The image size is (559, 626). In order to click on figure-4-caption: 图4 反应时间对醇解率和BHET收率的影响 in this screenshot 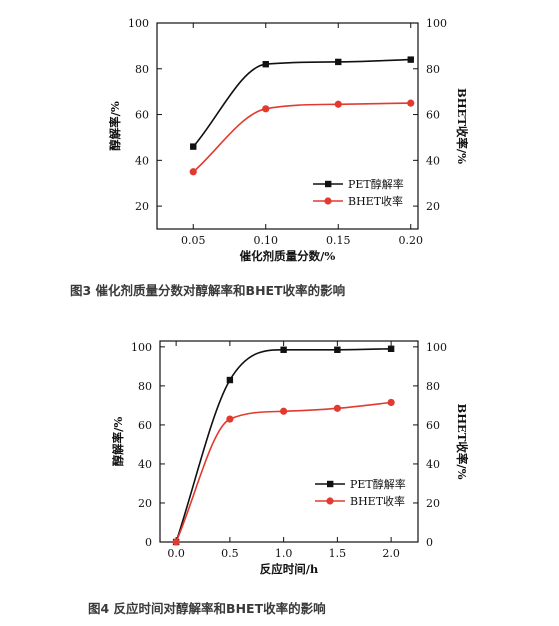, I will do `click(207, 608)`.